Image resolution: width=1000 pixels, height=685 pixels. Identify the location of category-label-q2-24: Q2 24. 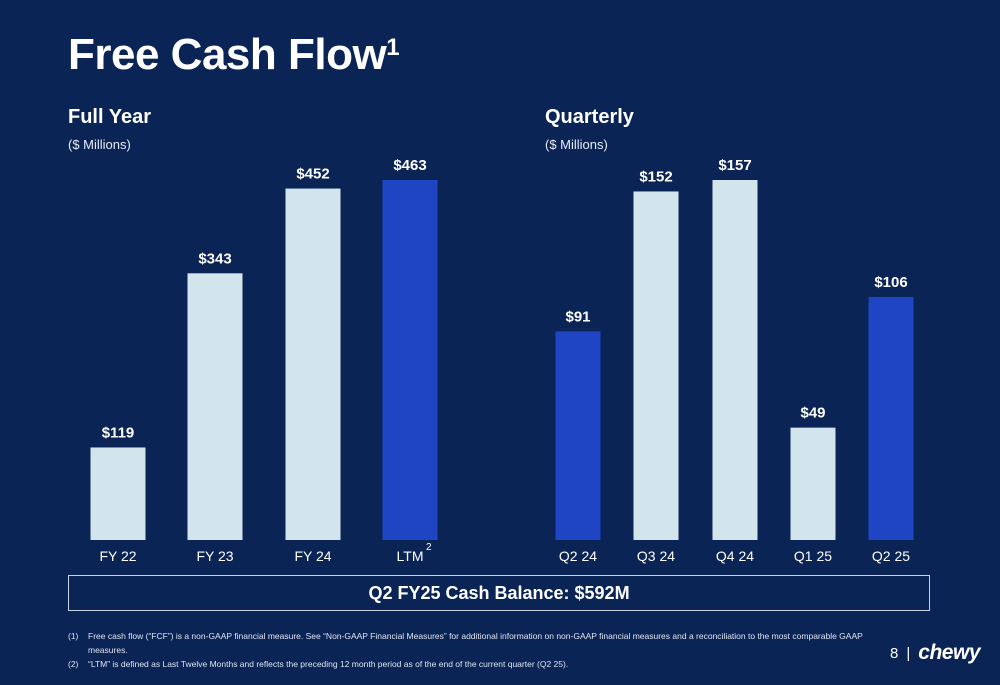
(578, 556).